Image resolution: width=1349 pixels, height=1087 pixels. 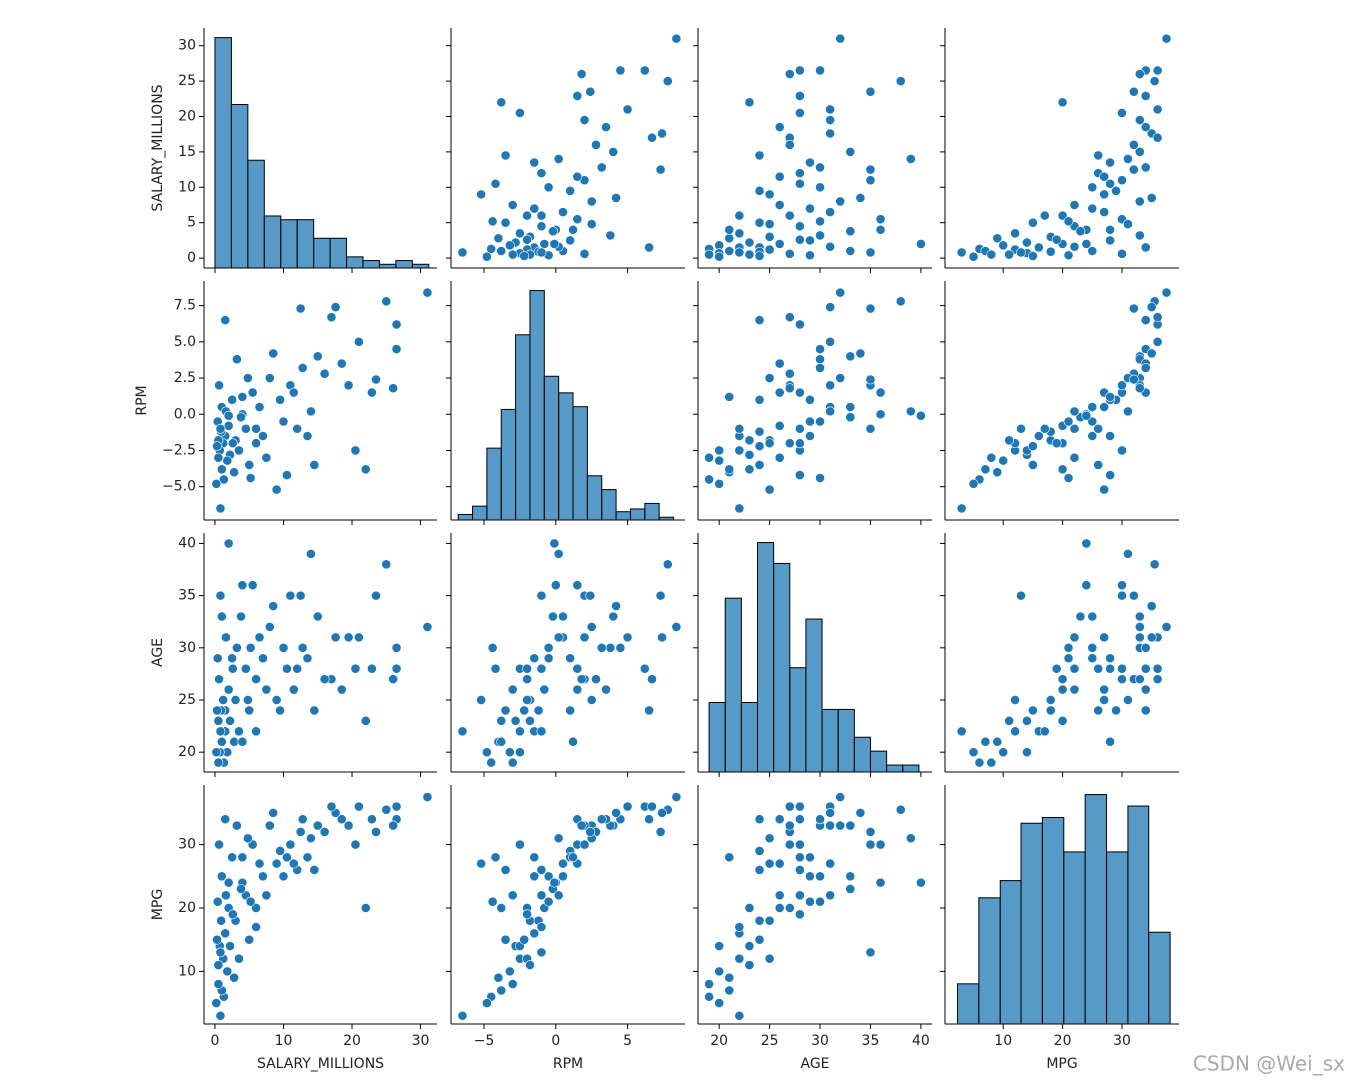 What do you see at coordinates (1059, 403) in the screenshot?
I see `panel` at bounding box center [1059, 403].